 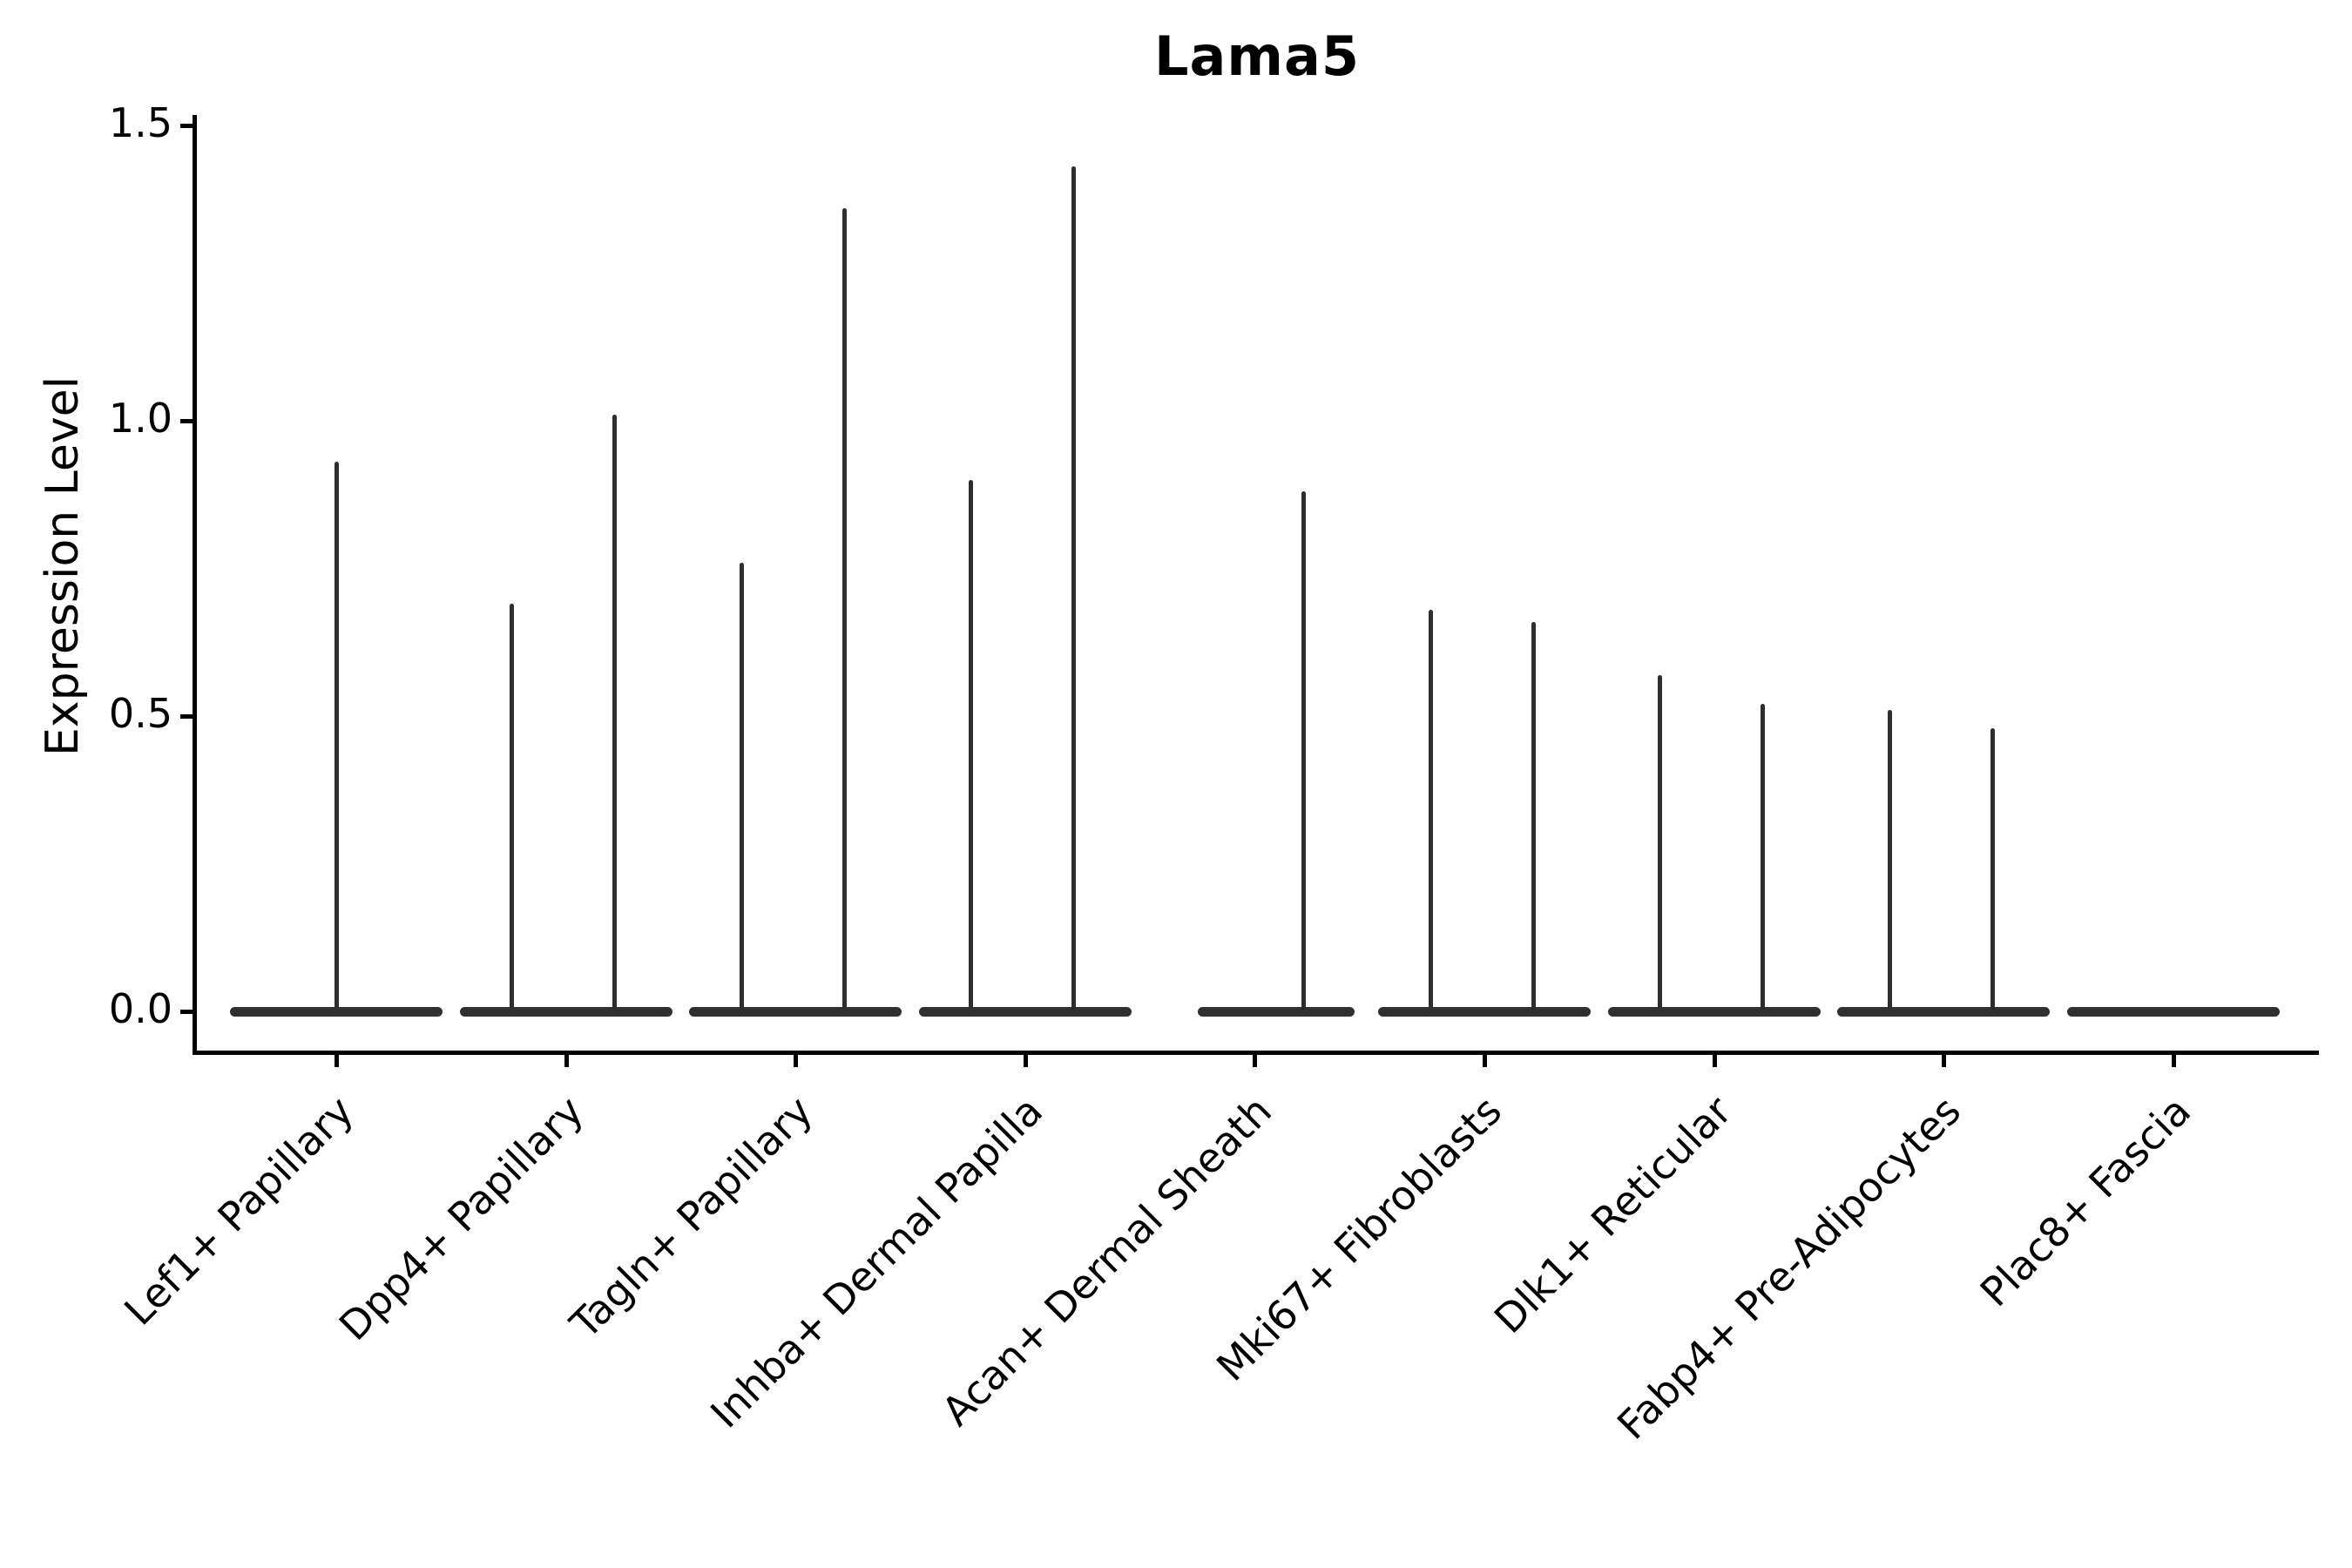 What do you see at coordinates (195, 584) in the screenshot?
I see `y-axis-spine` at bounding box center [195, 584].